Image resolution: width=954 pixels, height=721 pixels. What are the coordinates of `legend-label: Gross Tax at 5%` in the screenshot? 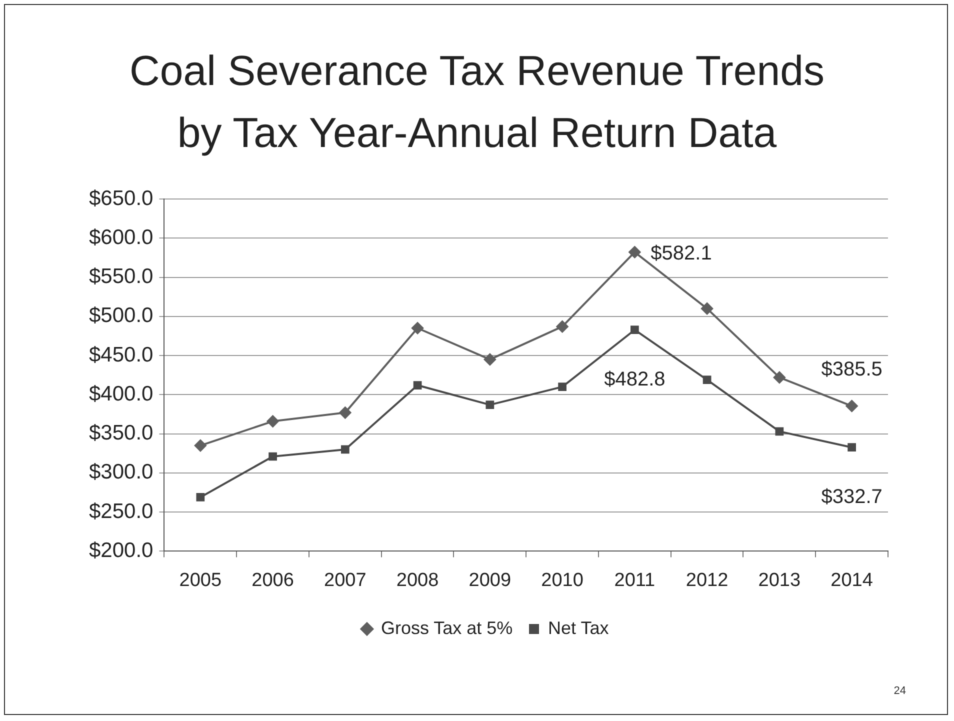 It's located at (446, 628).